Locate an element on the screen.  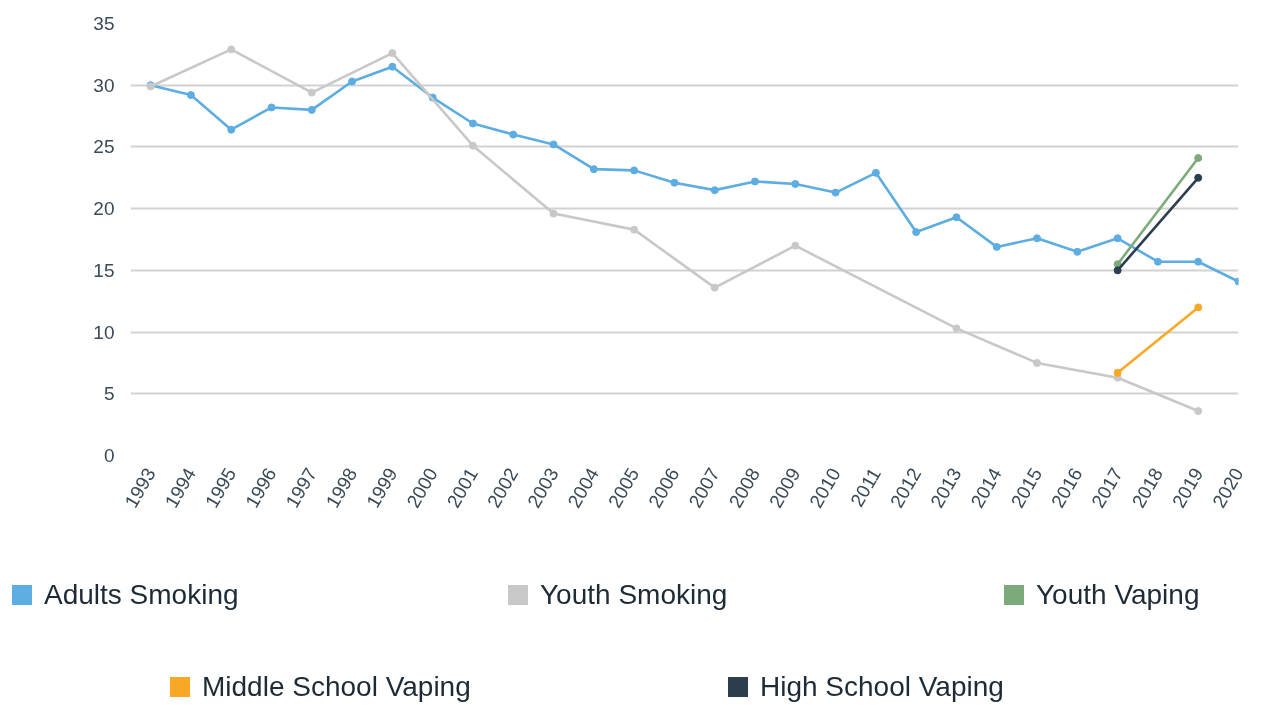
y-tick-label: 0 is located at coordinates (109, 455).